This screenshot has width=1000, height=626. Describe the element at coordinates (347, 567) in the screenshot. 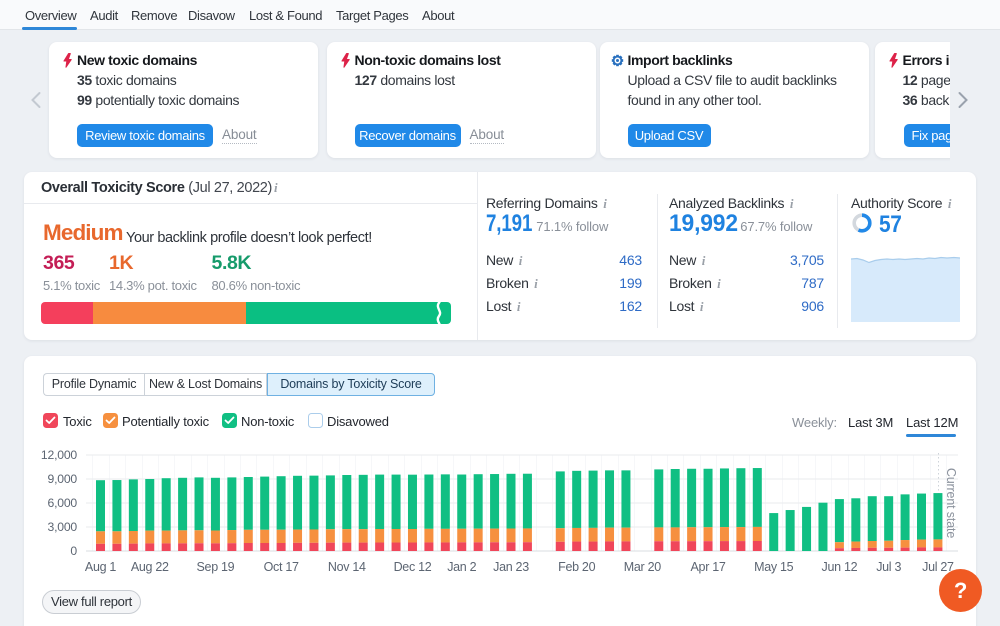

I see `svg-text: Nov 14` at that location.